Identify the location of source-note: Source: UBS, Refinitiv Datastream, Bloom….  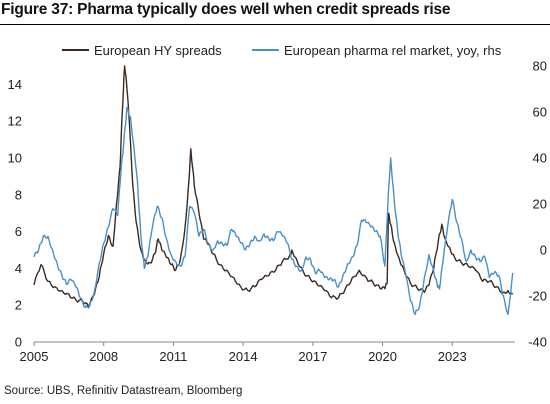
(123, 391).